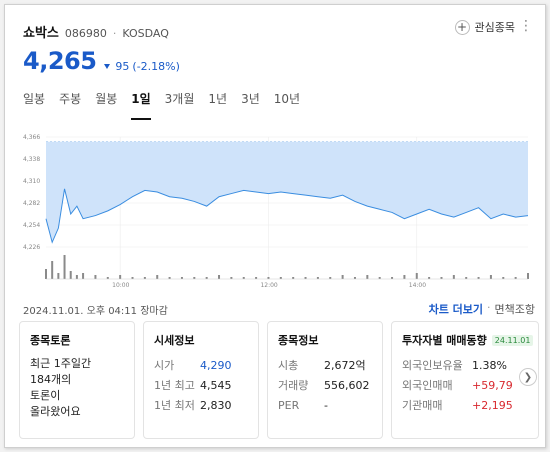  Describe the element at coordinates (288, 365) in the screenshot. I see `info-label: 시총` at that location.